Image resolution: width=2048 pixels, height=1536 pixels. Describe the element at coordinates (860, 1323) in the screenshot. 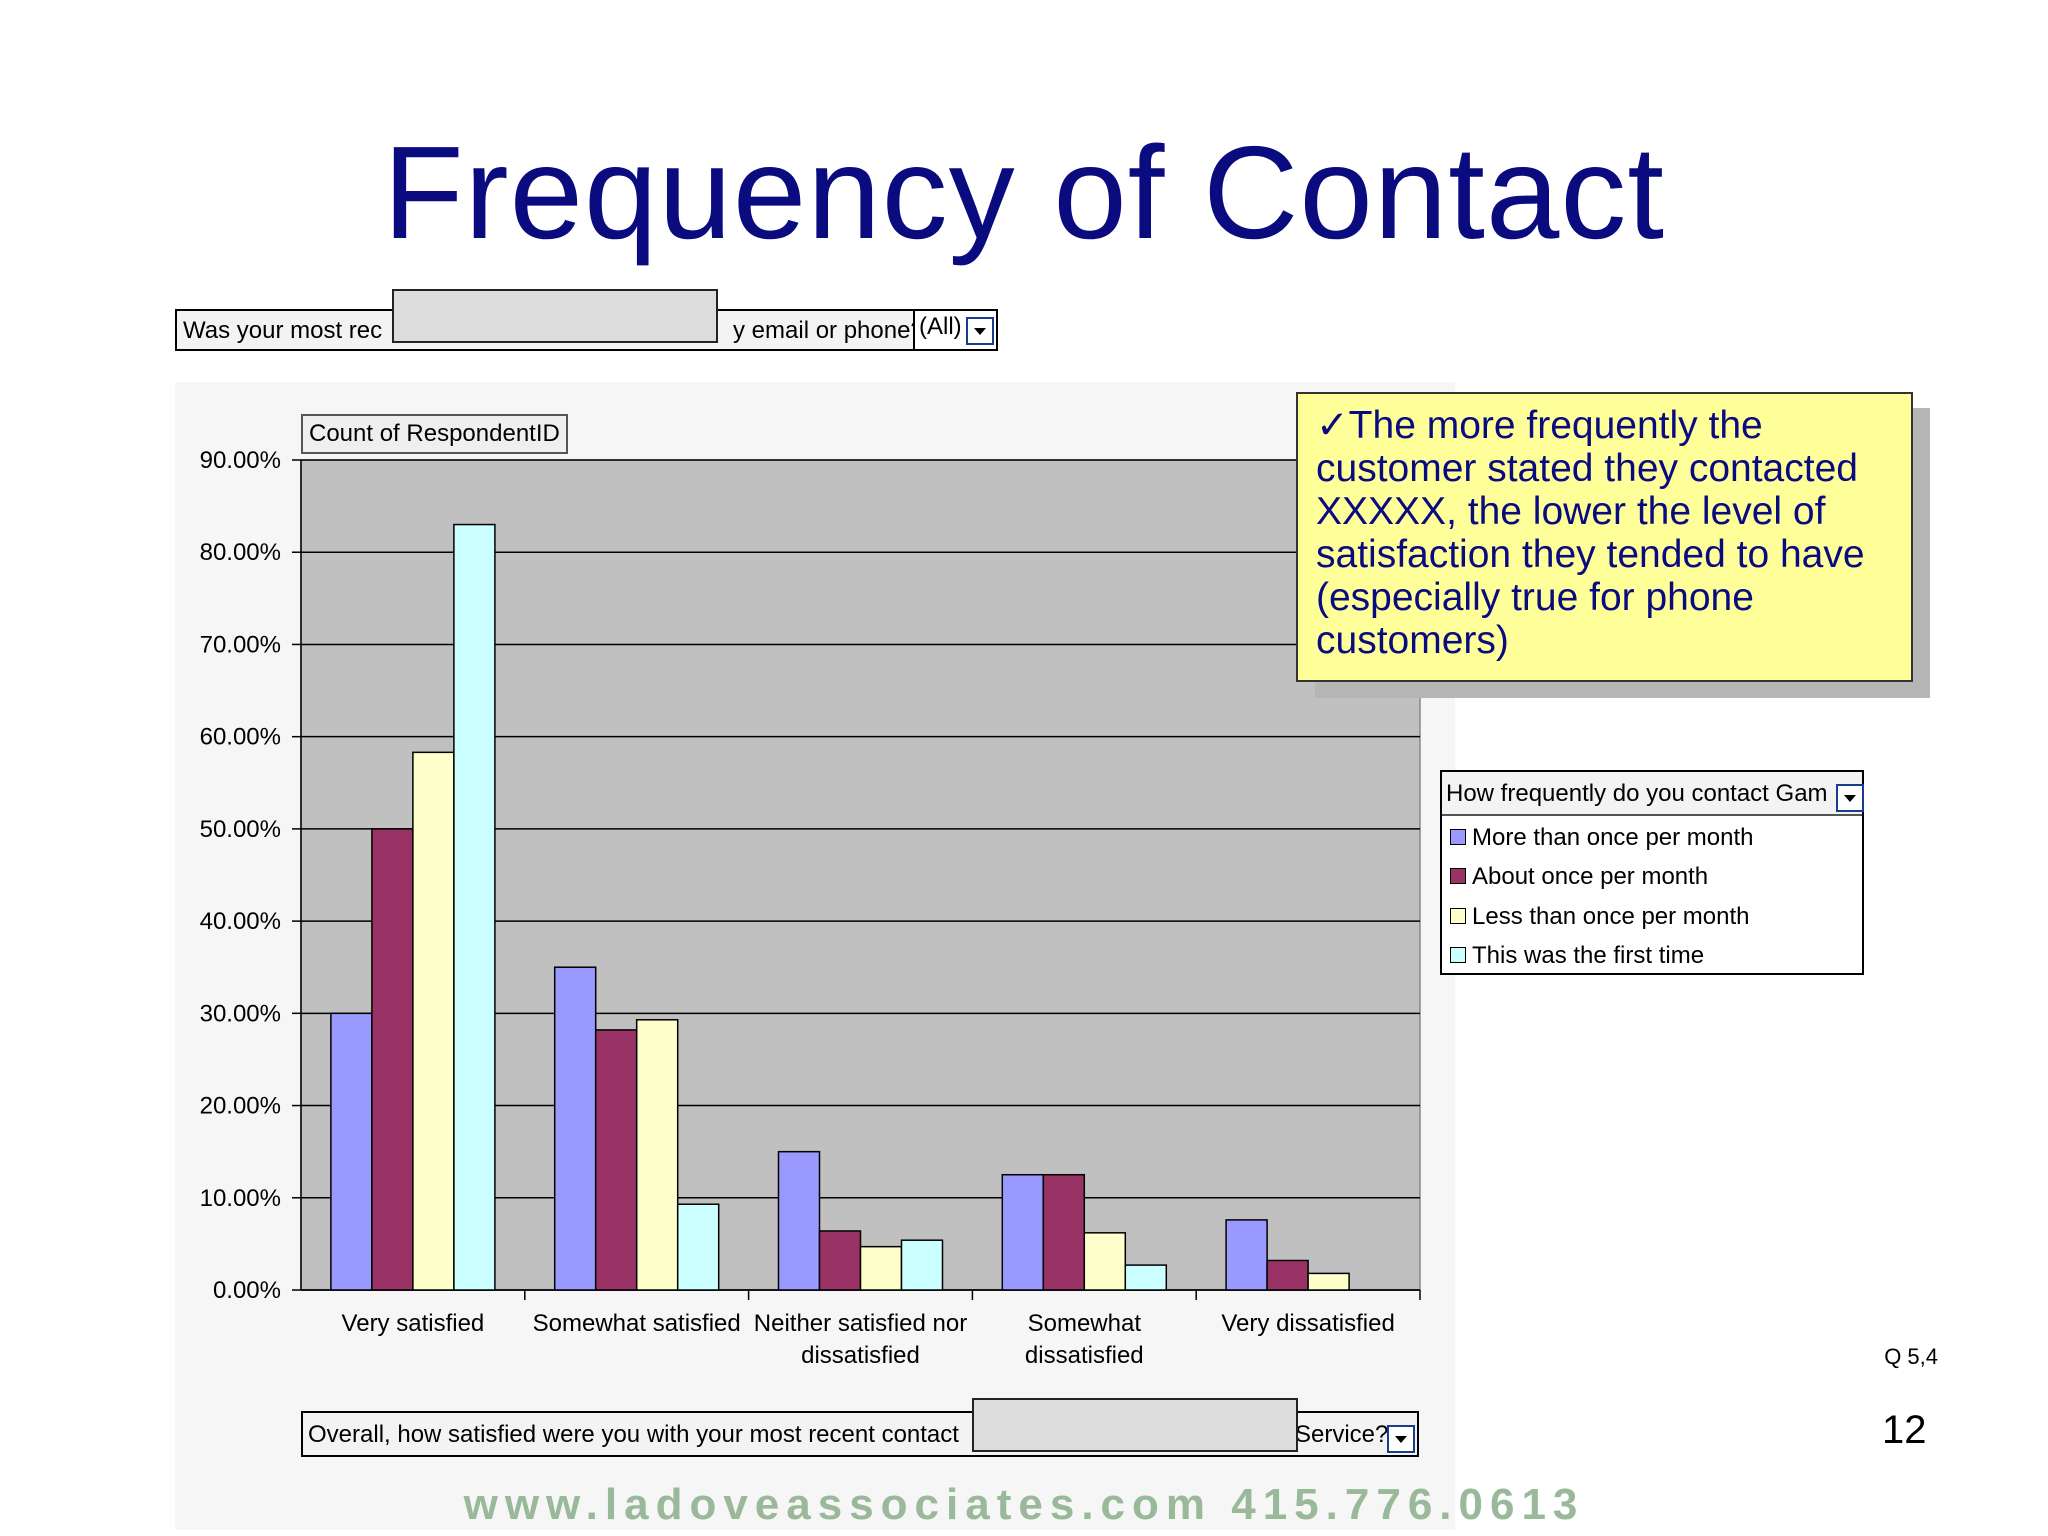

I see `x-tick-label: Neither satisfied nor` at that location.